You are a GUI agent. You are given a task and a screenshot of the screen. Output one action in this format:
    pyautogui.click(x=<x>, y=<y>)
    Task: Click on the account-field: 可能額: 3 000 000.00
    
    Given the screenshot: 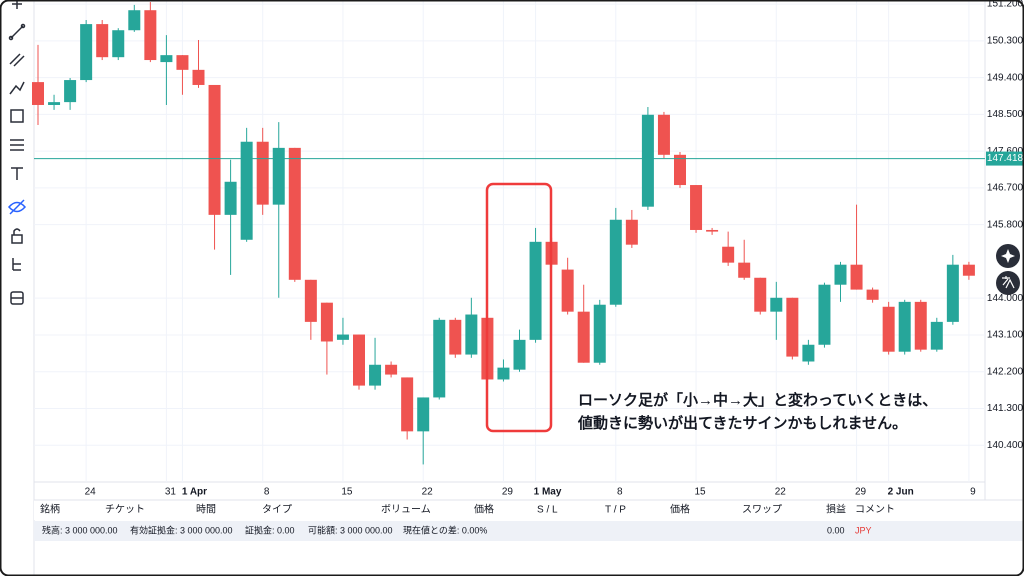 What is the action you would take?
    pyautogui.click(x=350, y=529)
    